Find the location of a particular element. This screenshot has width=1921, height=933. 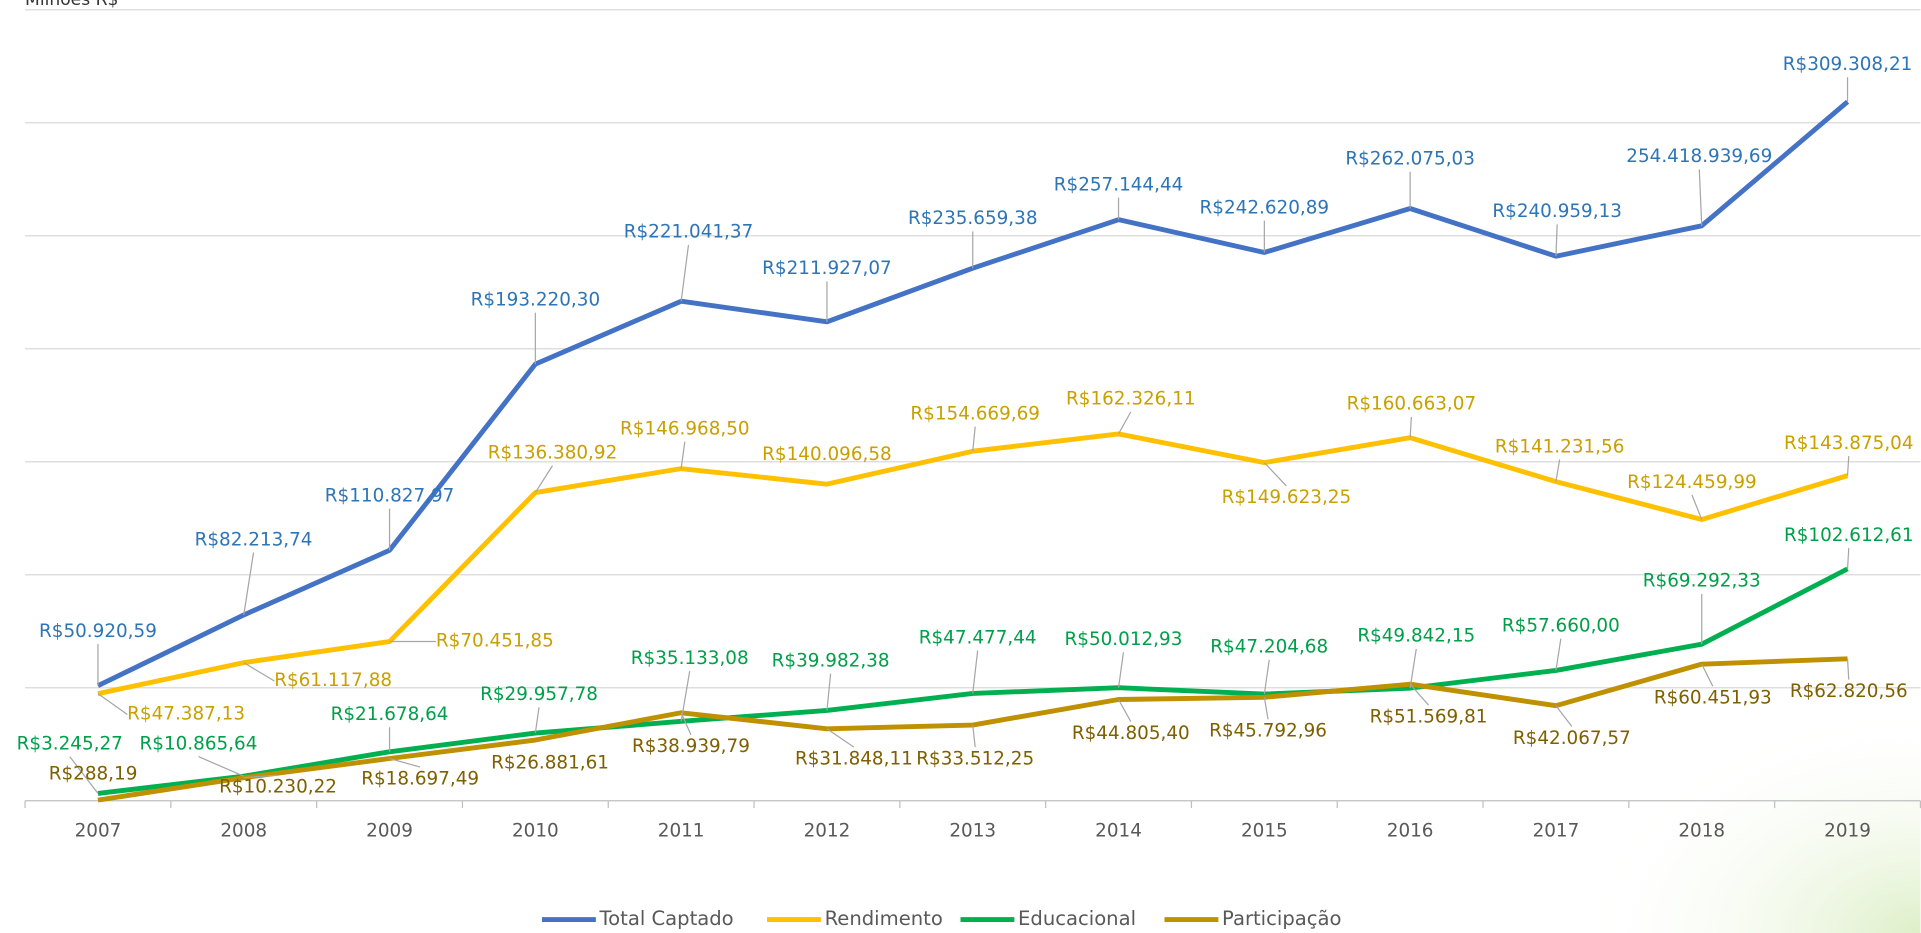

data-label: R$146.968,50 is located at coordinates (685, 428).